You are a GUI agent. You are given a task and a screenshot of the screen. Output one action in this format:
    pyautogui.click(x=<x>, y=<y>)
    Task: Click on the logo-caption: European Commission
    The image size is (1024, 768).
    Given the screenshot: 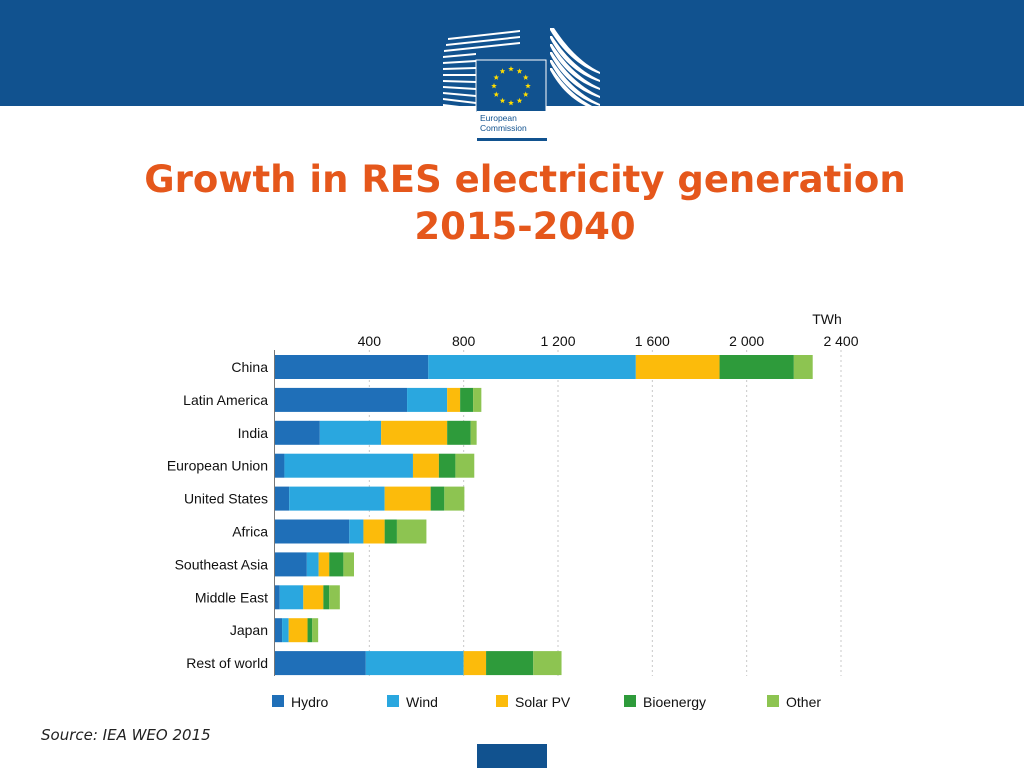 What is the action you would take?
    pyautogui.click(x=512, y=126)
    